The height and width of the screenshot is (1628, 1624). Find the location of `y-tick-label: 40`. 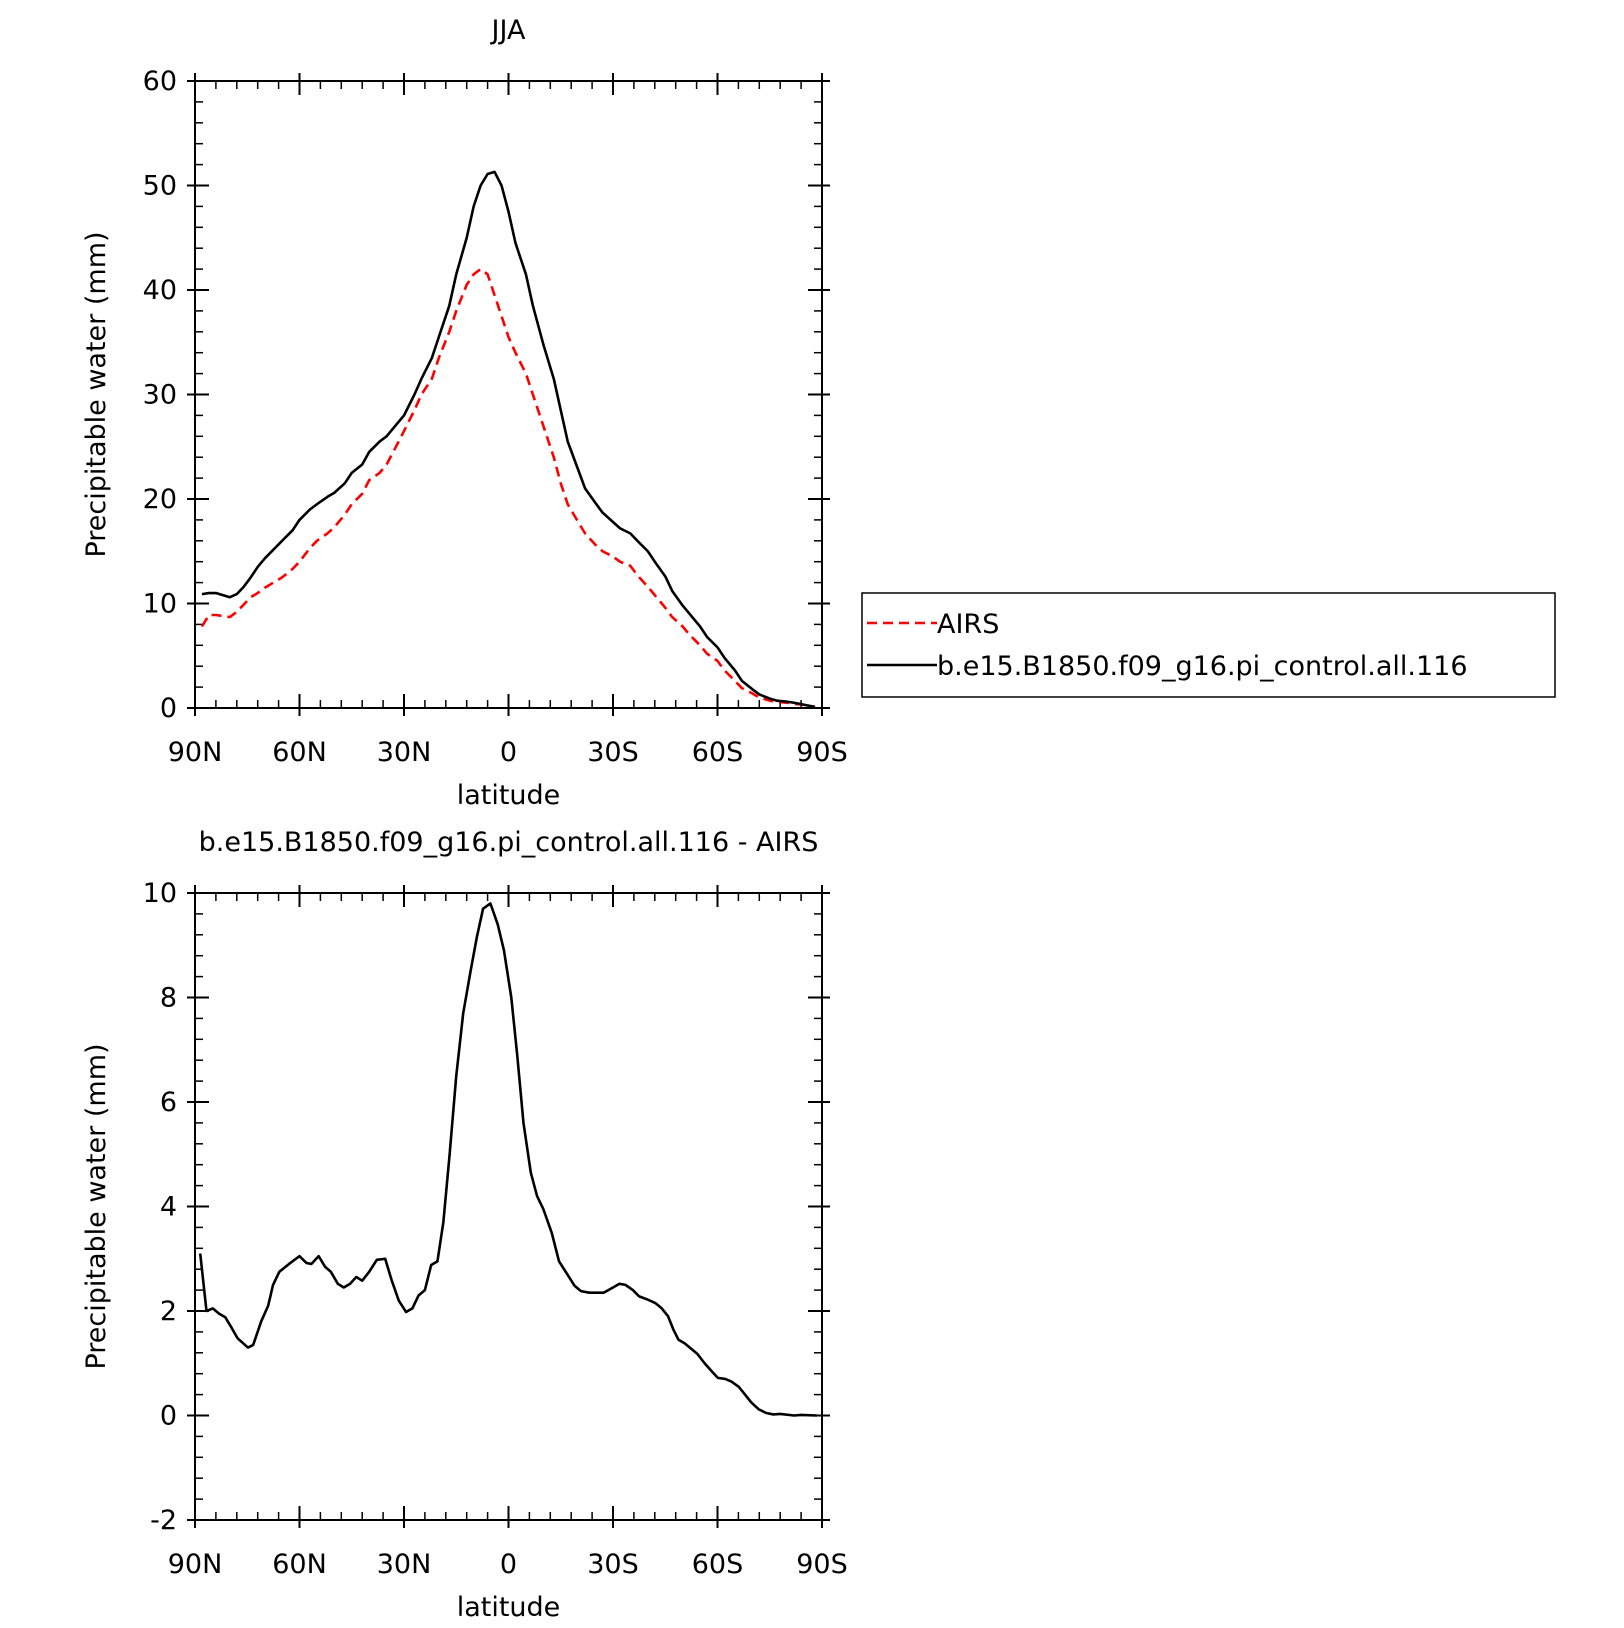

y-tick-label: 40 is located at coordinates (160, 290).